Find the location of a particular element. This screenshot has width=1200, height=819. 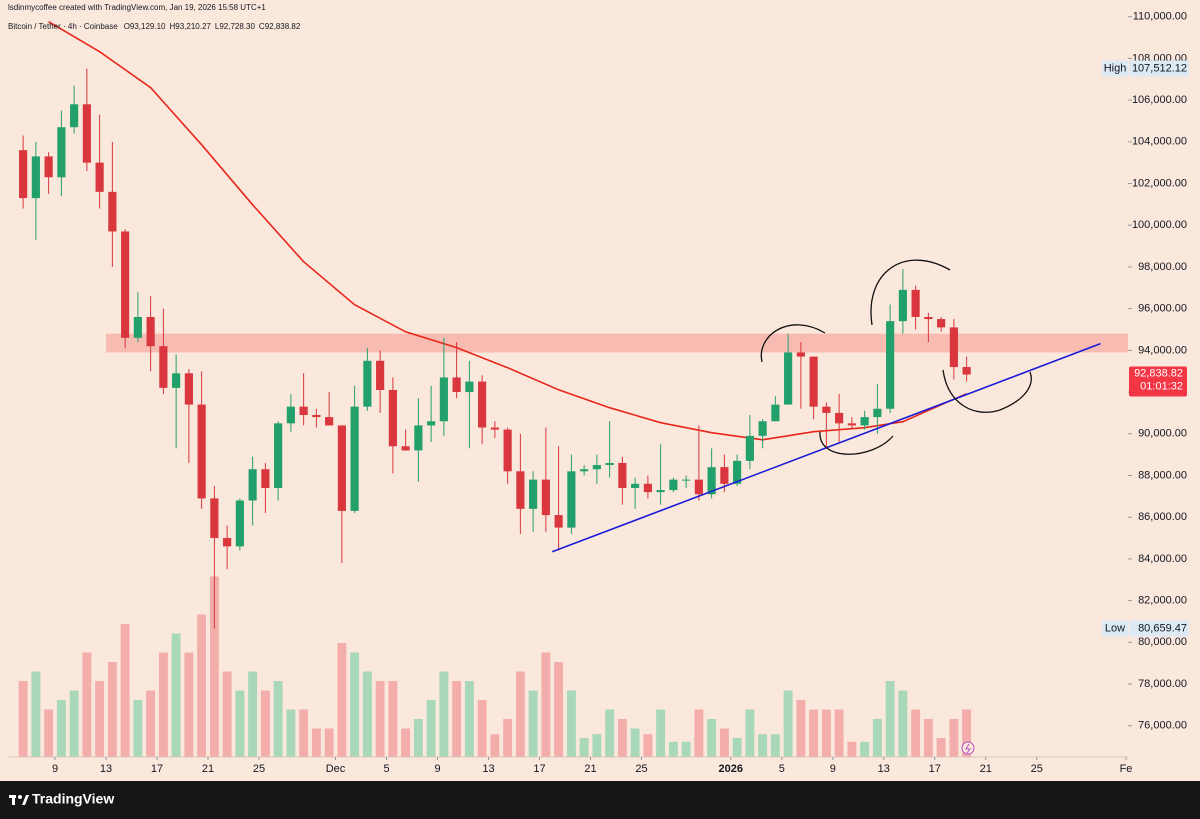

ohlc-value: O93,129.10 is located at coordinates (145, 26).